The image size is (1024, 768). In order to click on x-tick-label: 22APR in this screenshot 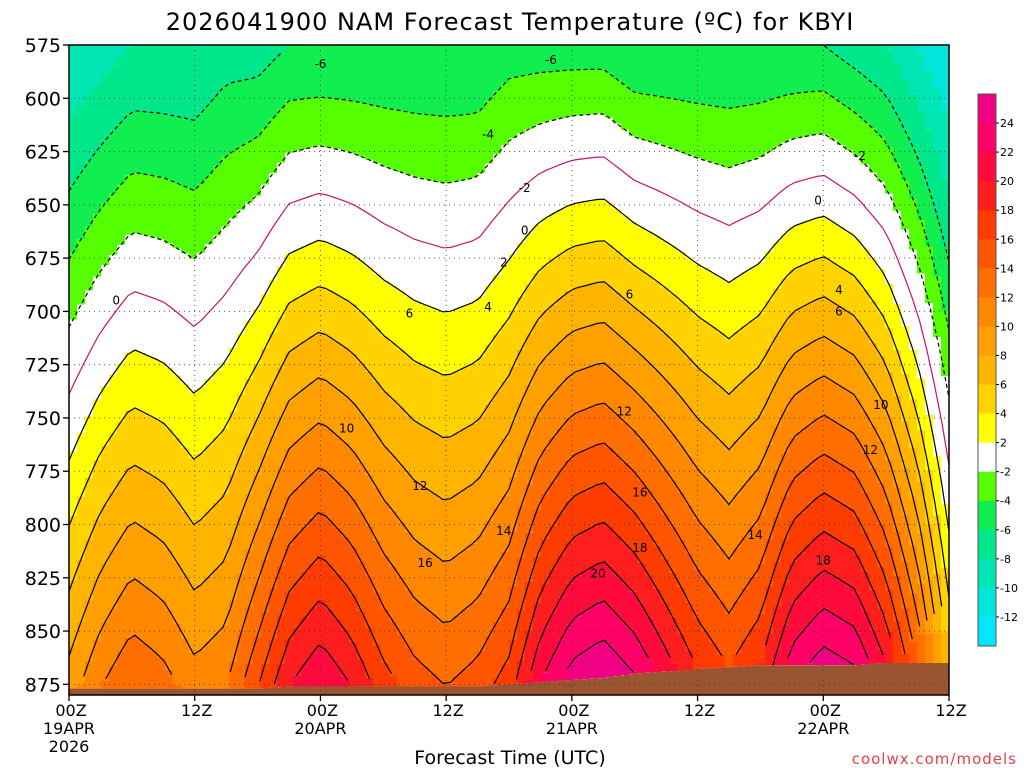, I will do `click(823, 728)`.